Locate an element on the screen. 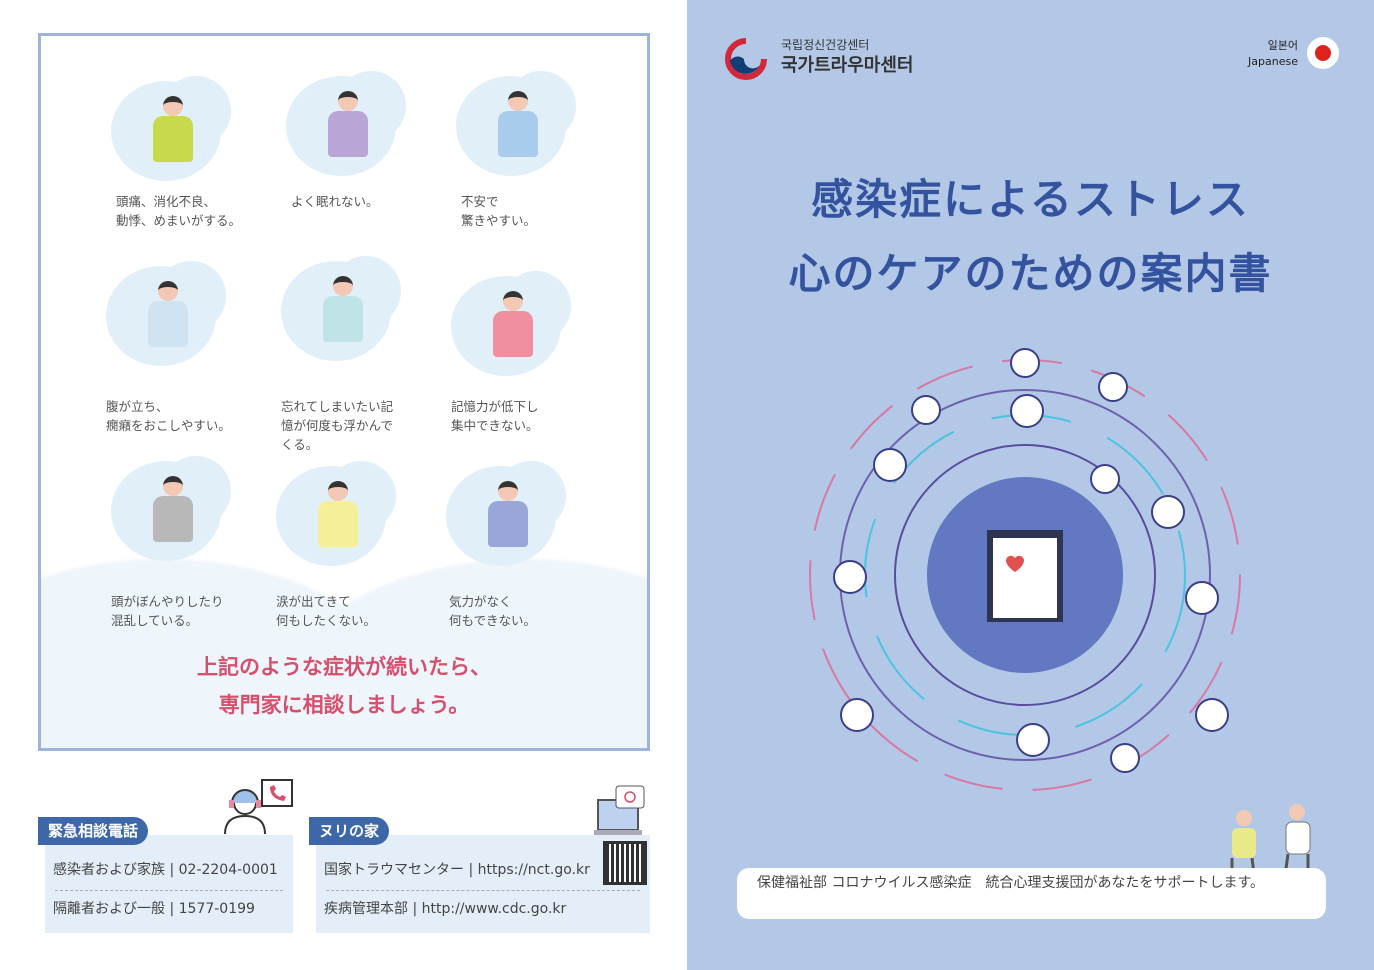 This screenshot has height=970, width=1374. language-korean: 일본어 is located at coordinates (1282, 45).